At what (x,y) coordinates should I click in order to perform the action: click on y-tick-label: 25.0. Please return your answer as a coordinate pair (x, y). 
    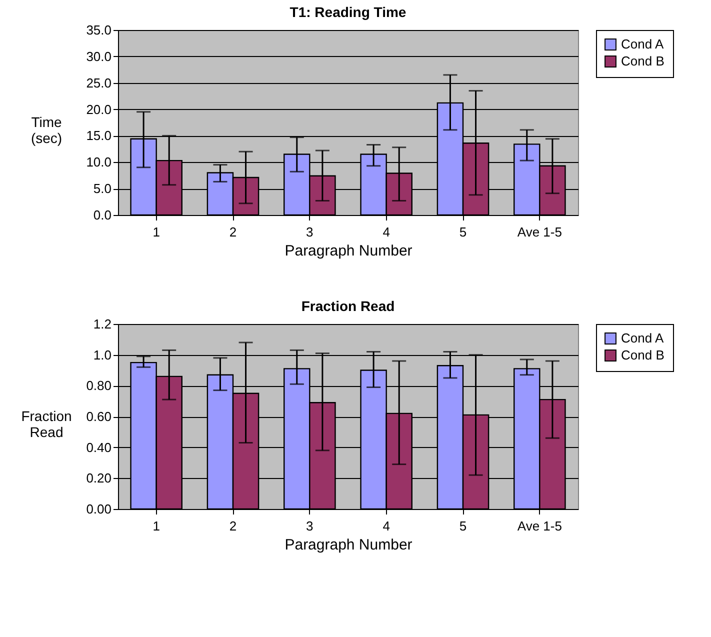
    Looking at the image, I should click on (99, 82).